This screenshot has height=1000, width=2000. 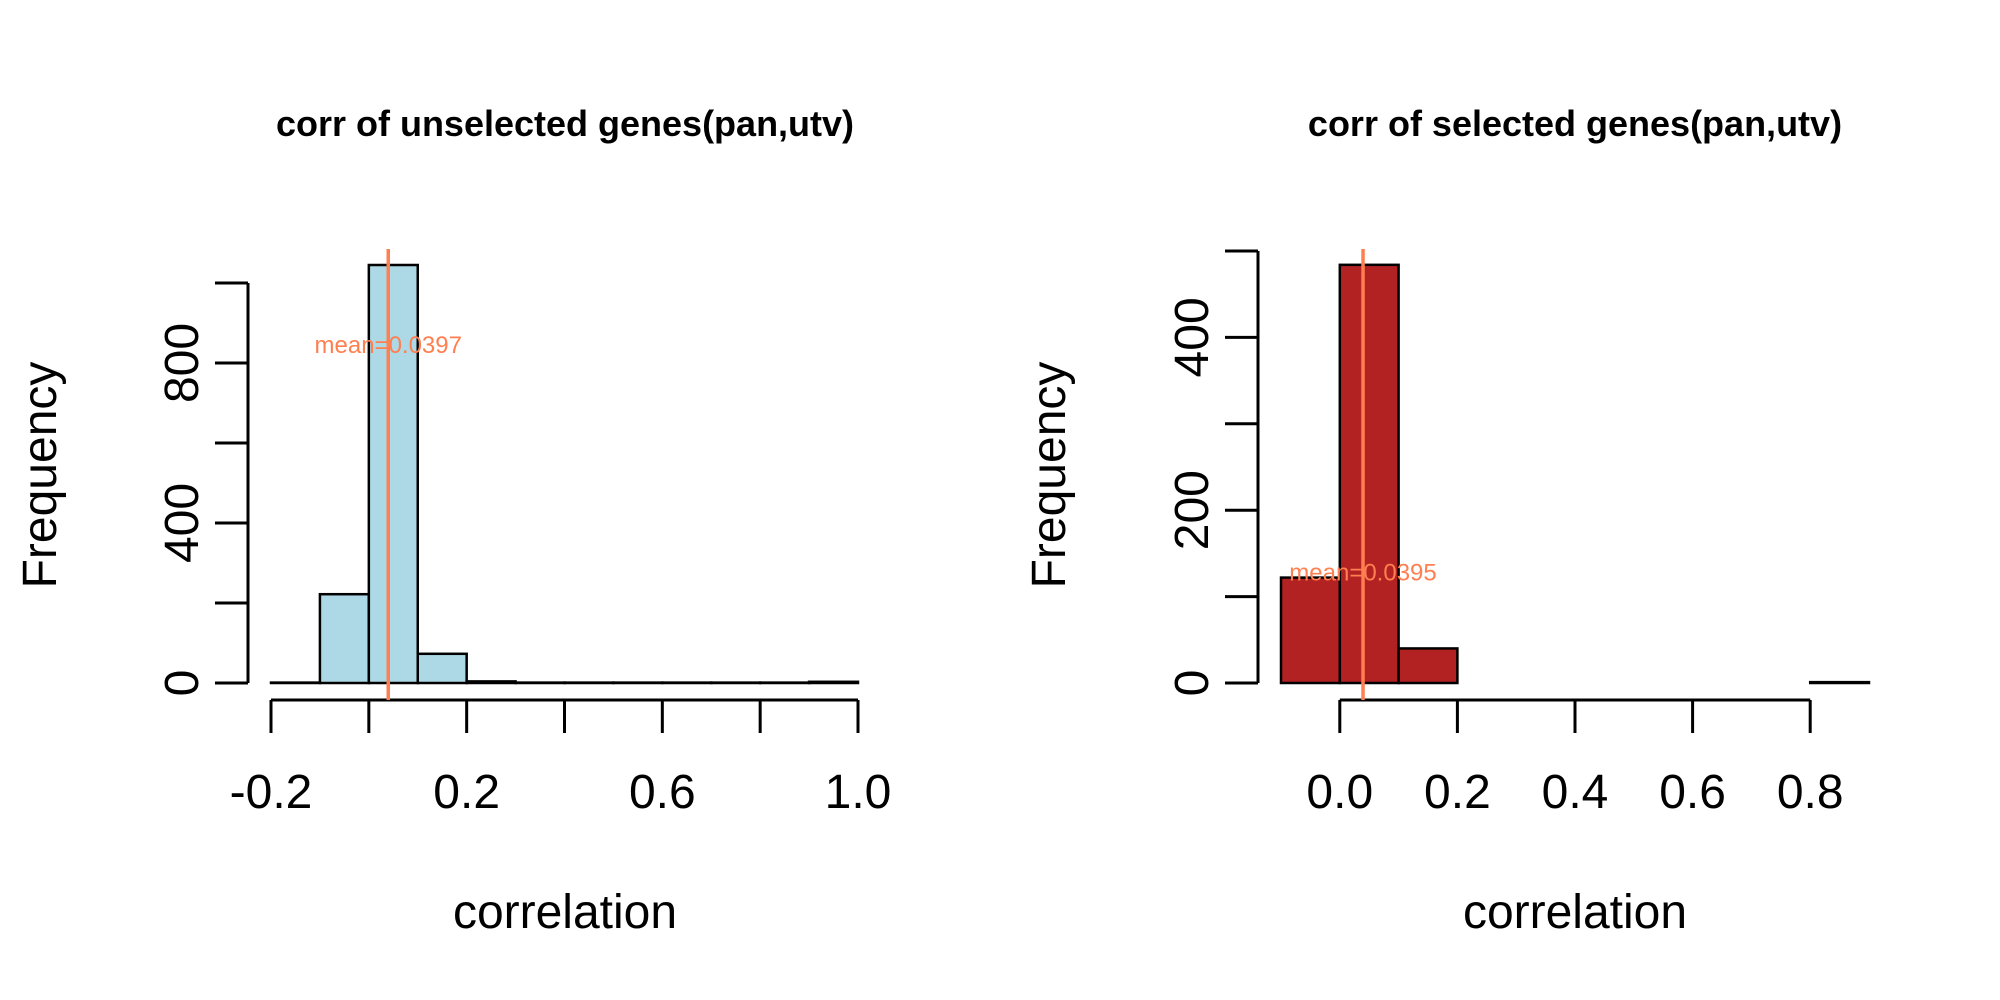 I want to click on mean-marker: mean=0.0395, so click(x=1363, y=474).